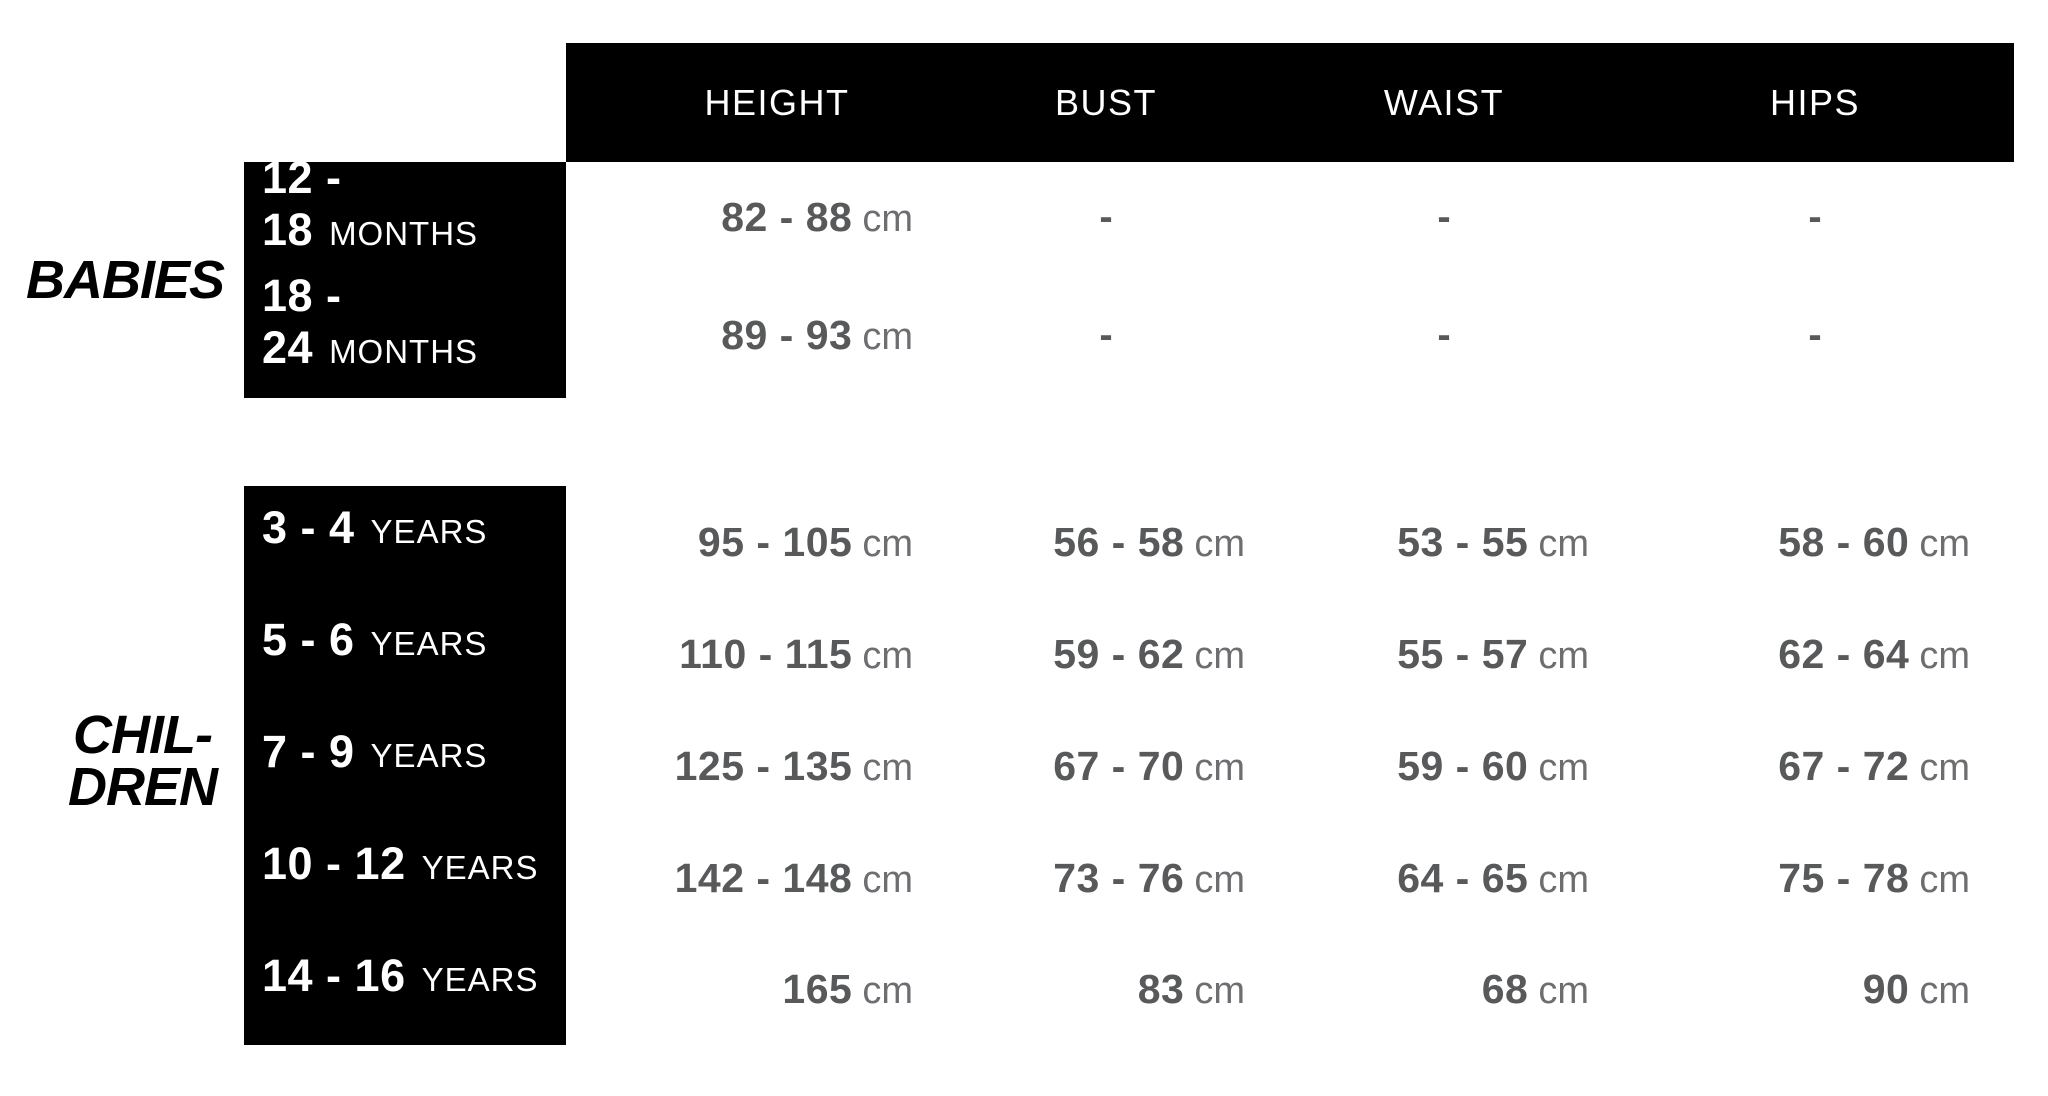  What do you see at coordinates (817, 989) in the screenshot?
I see `measurement-number: 165` at bounding box center [817, 989].